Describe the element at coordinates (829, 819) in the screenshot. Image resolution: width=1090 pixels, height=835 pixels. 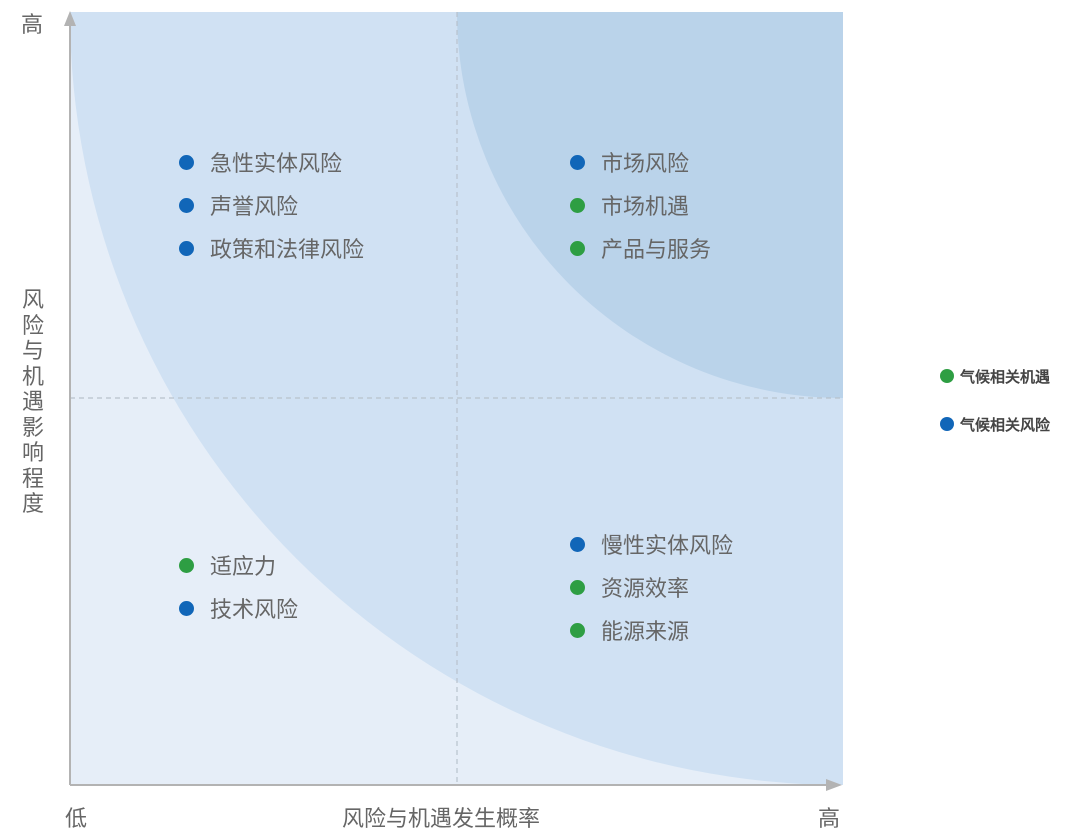
I see `x-axis-high-label: 高` at that location.